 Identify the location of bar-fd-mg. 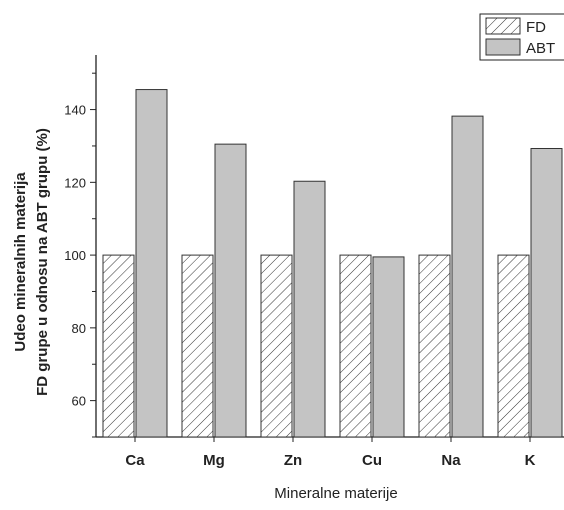
(197, 346).